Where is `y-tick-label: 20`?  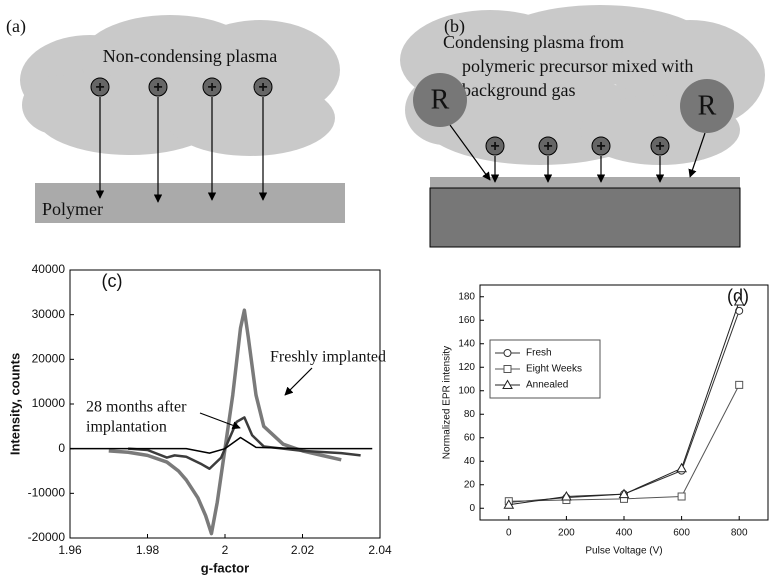
y-tick-label: 20 is located at coordinates (470, 484).